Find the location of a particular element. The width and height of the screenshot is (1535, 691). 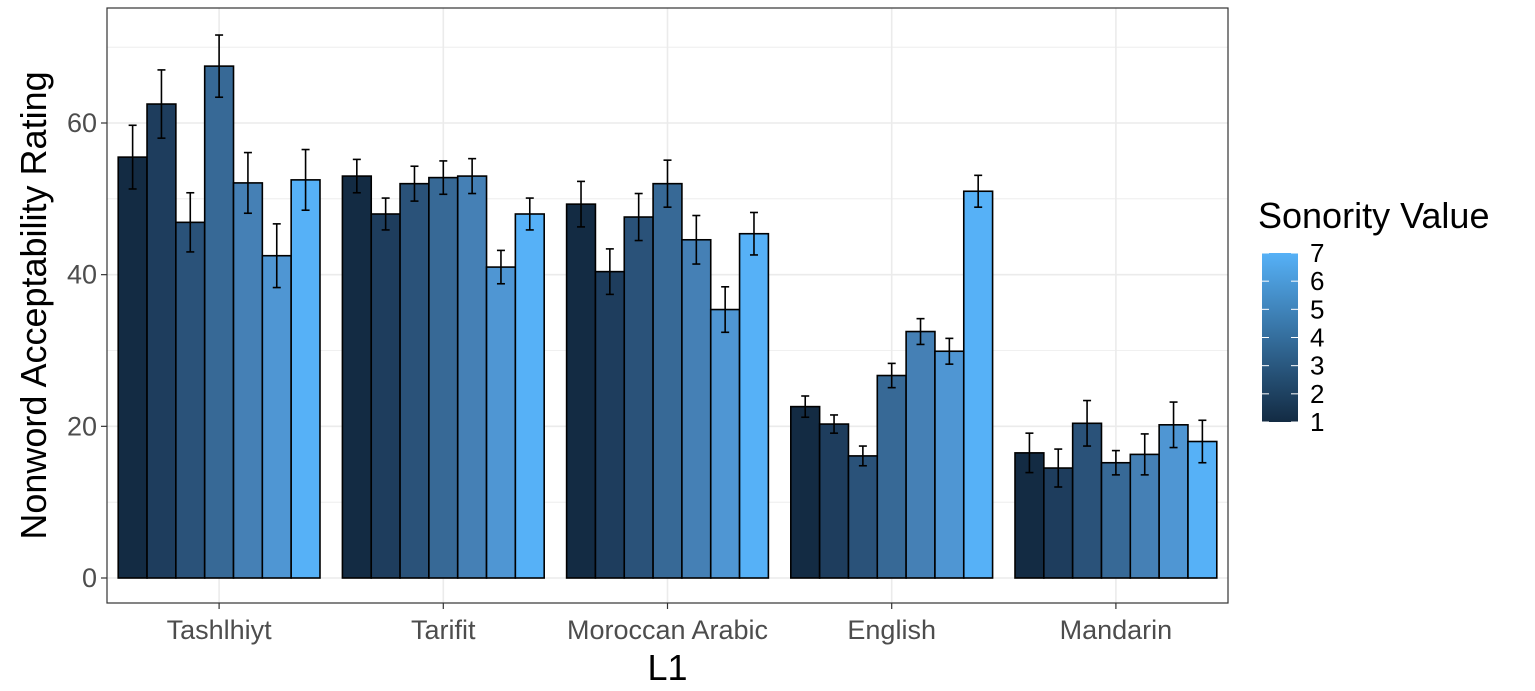

legend-label: 6 is located at coordinates (1317, 281).